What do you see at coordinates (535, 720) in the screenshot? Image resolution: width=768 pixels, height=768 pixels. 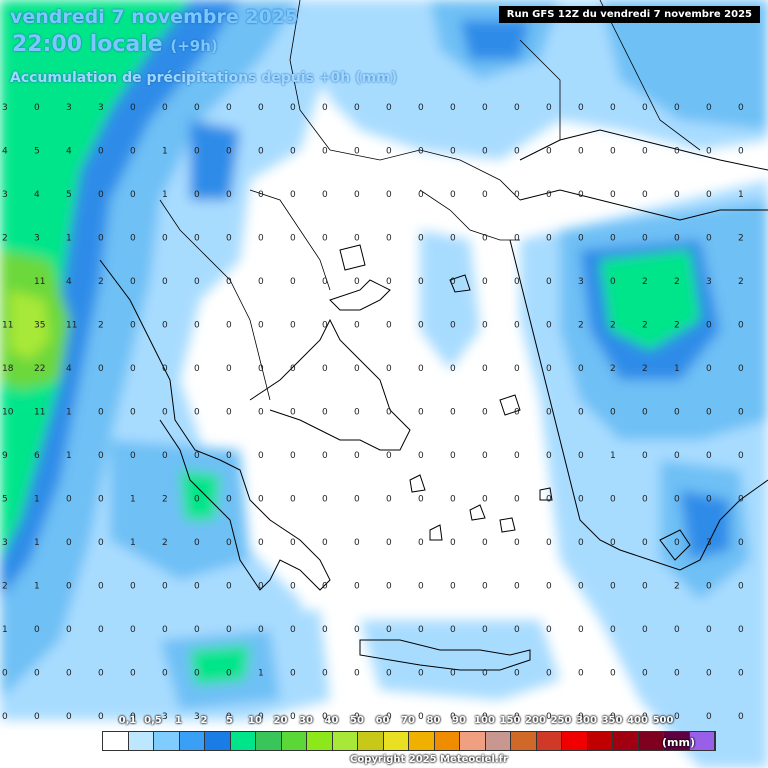 I see `legend-label: 200` at bounding box center [535, 720].